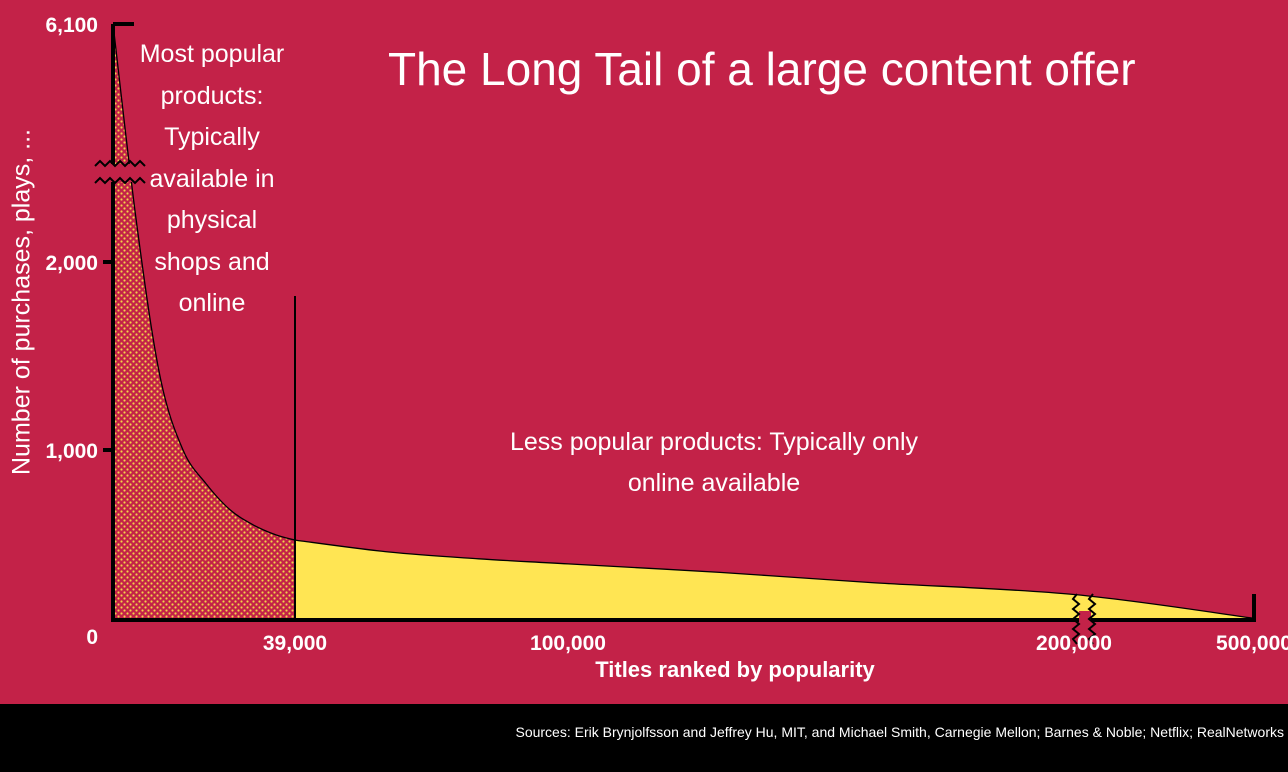 Image resolution: width=1288 pixels, height=772 pixels. I want to click on x-axis-label: Titles ranked by popularity, so click(735, 669).